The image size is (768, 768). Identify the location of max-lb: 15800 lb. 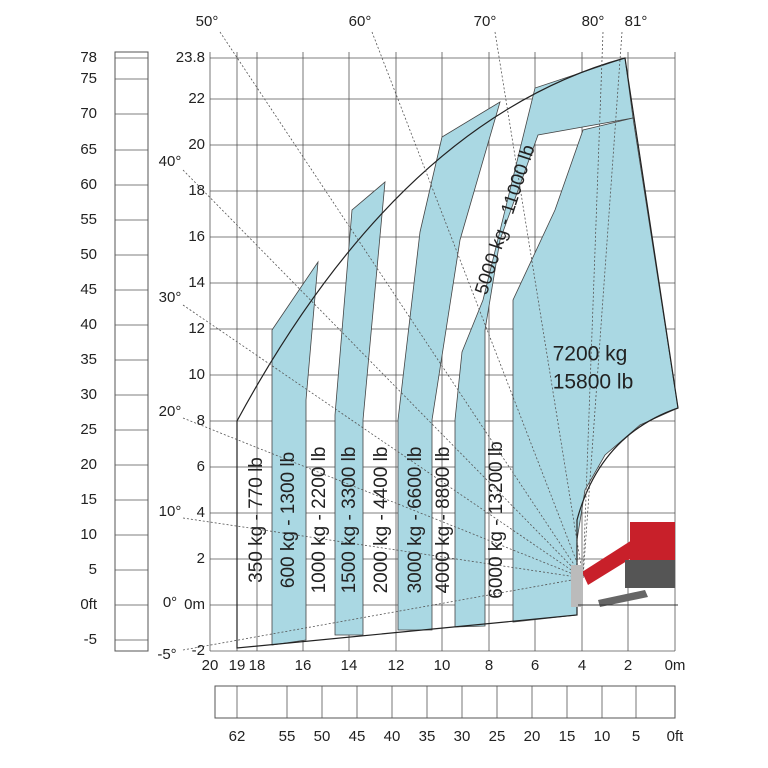
(593, 382).